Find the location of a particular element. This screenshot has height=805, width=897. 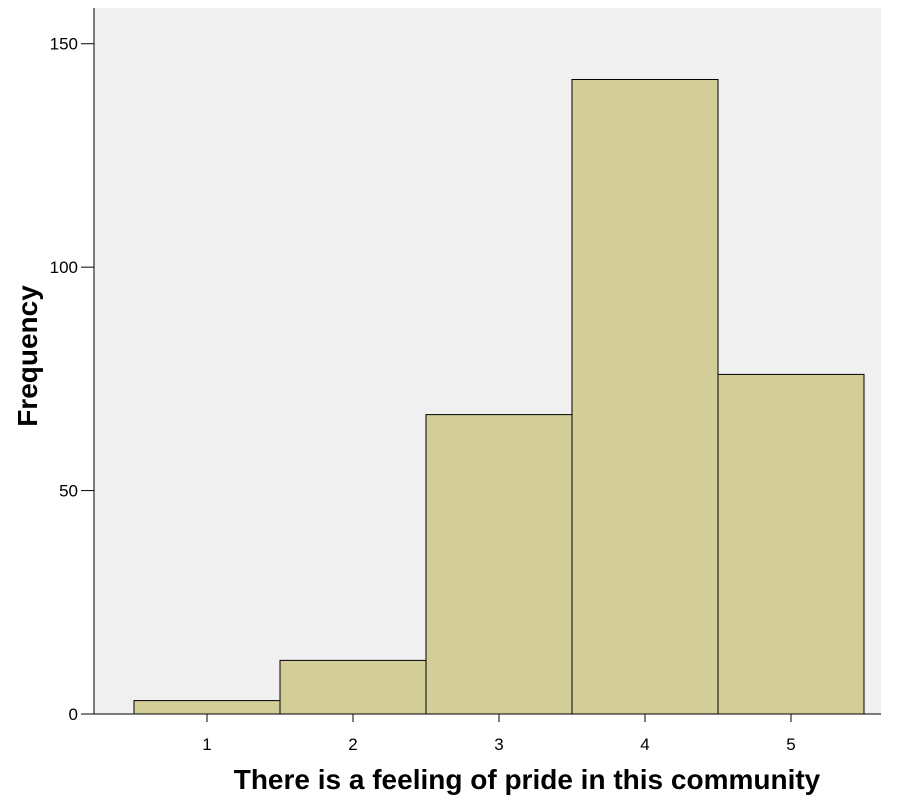

x-tick-label: 1 is located at coordinates (206, 744).